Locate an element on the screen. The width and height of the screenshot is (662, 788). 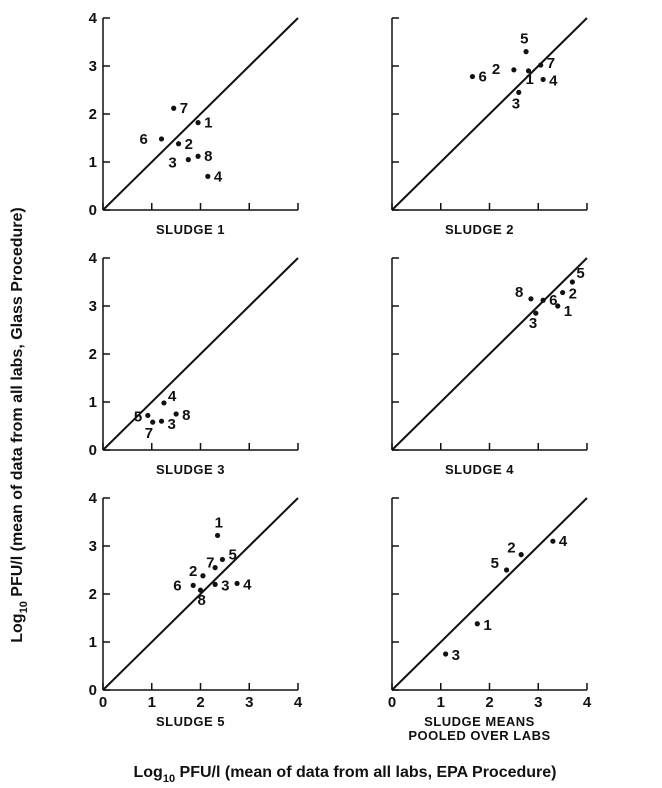
panel-title: SLUDGE 2 is located at coordinates (479, 229).